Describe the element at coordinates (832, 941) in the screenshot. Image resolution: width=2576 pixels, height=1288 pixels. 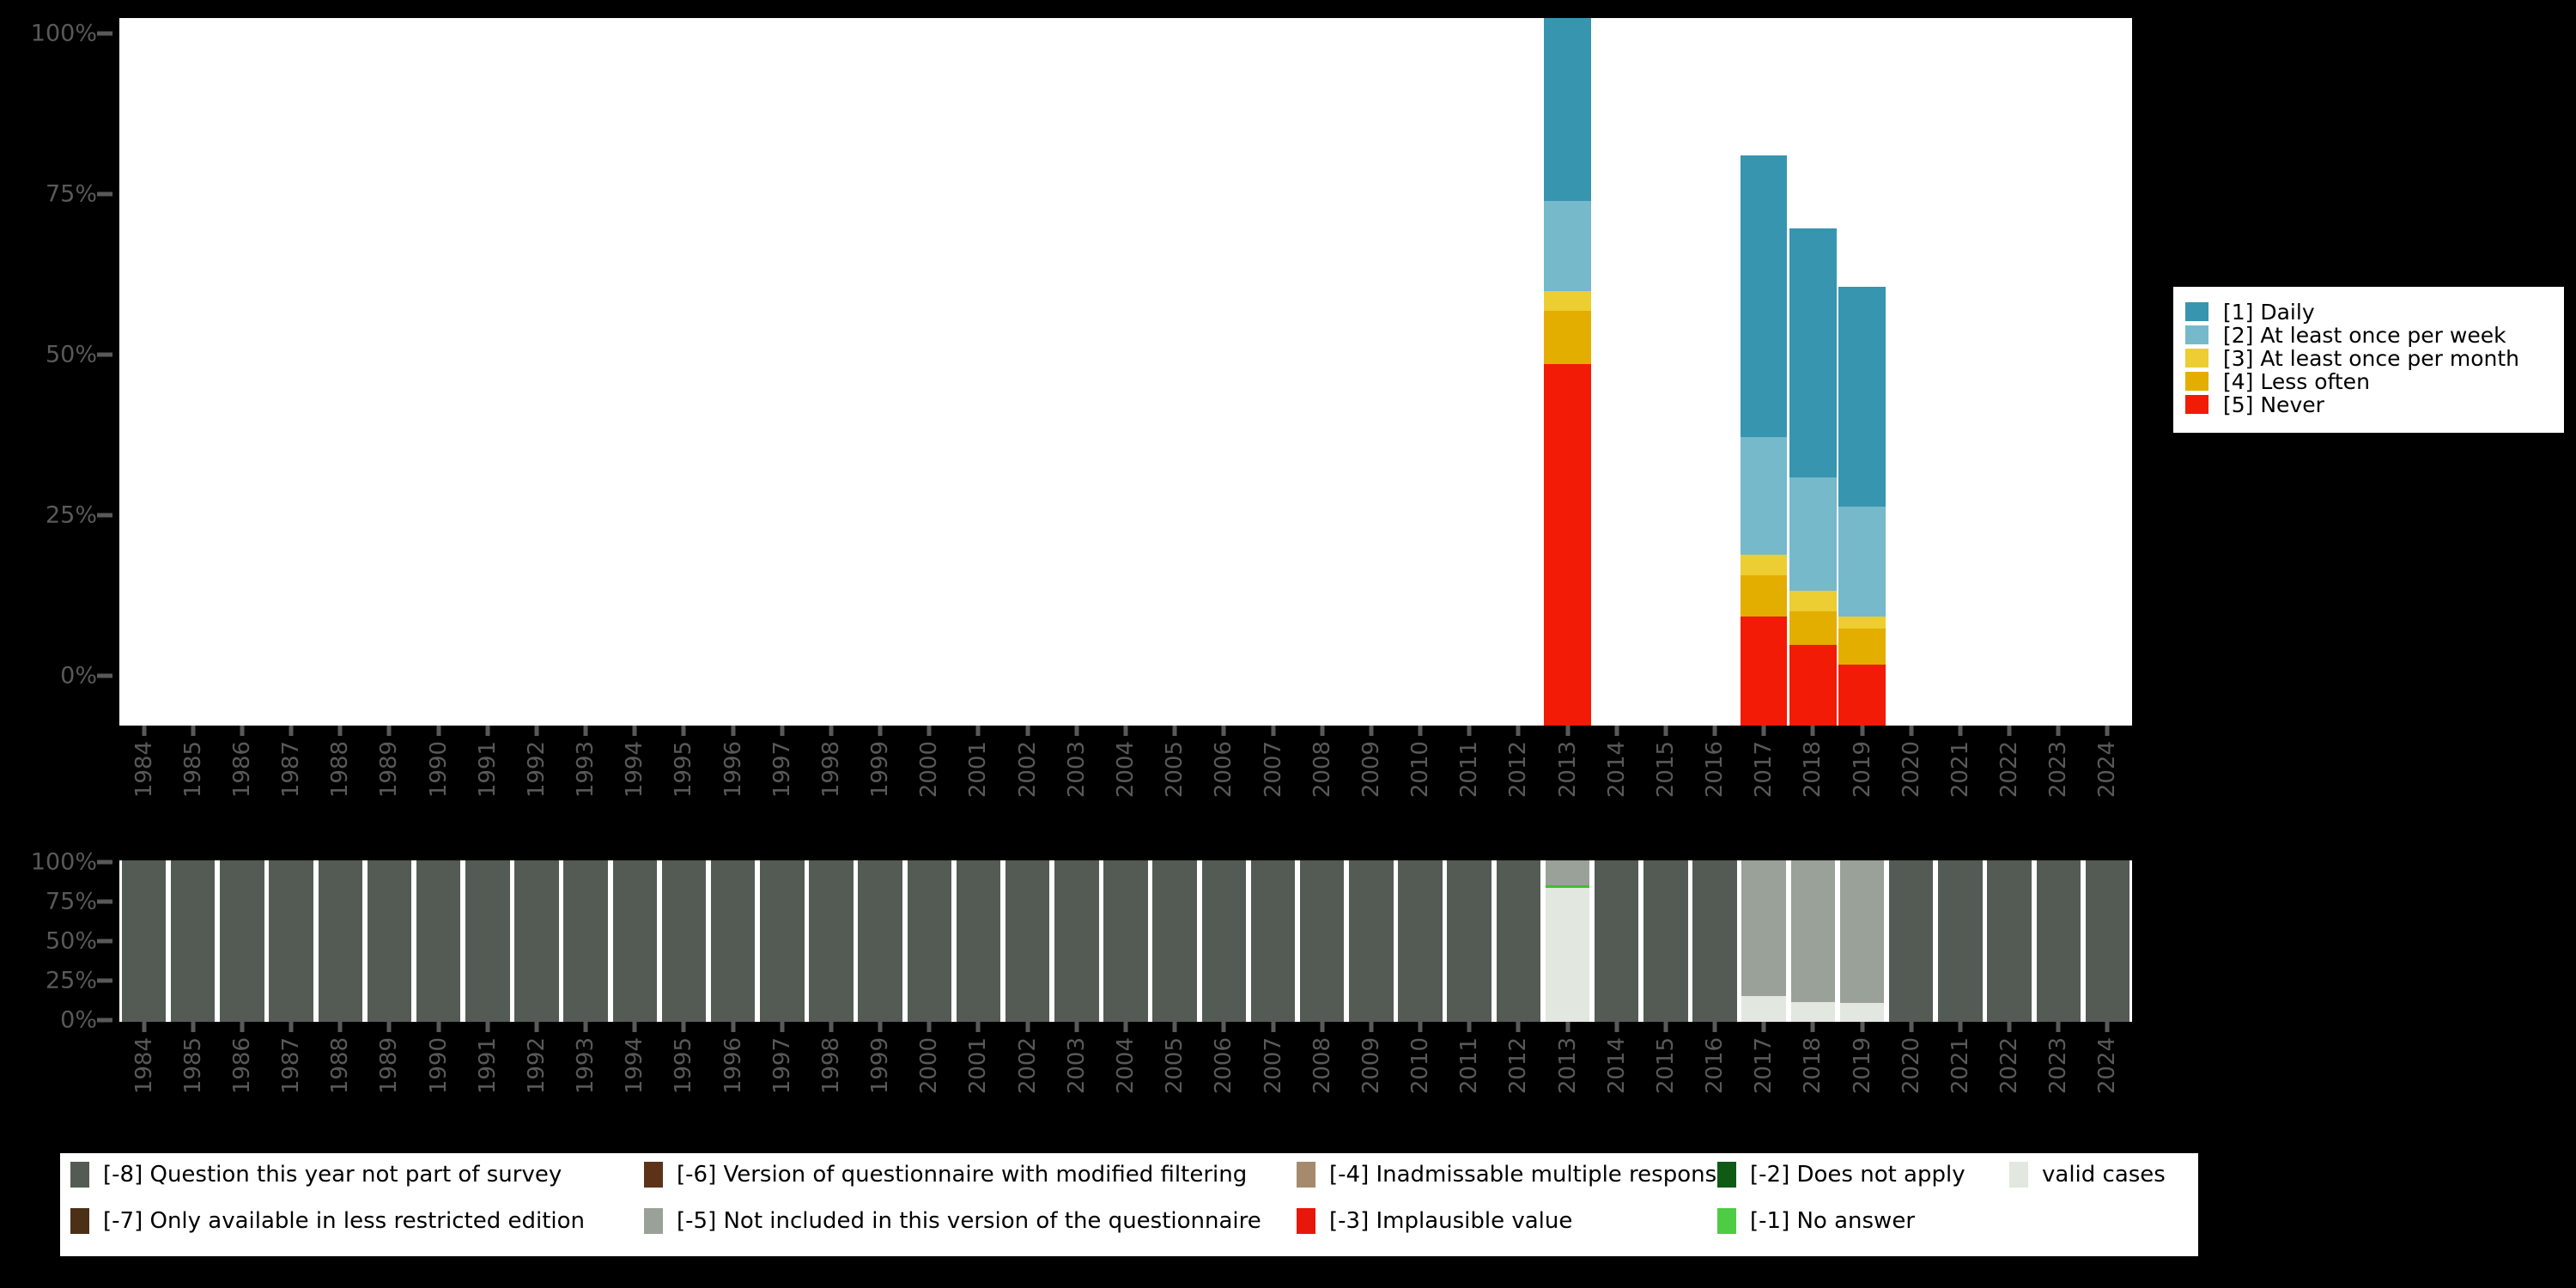
I see `stacked-bar-1998` at that location.